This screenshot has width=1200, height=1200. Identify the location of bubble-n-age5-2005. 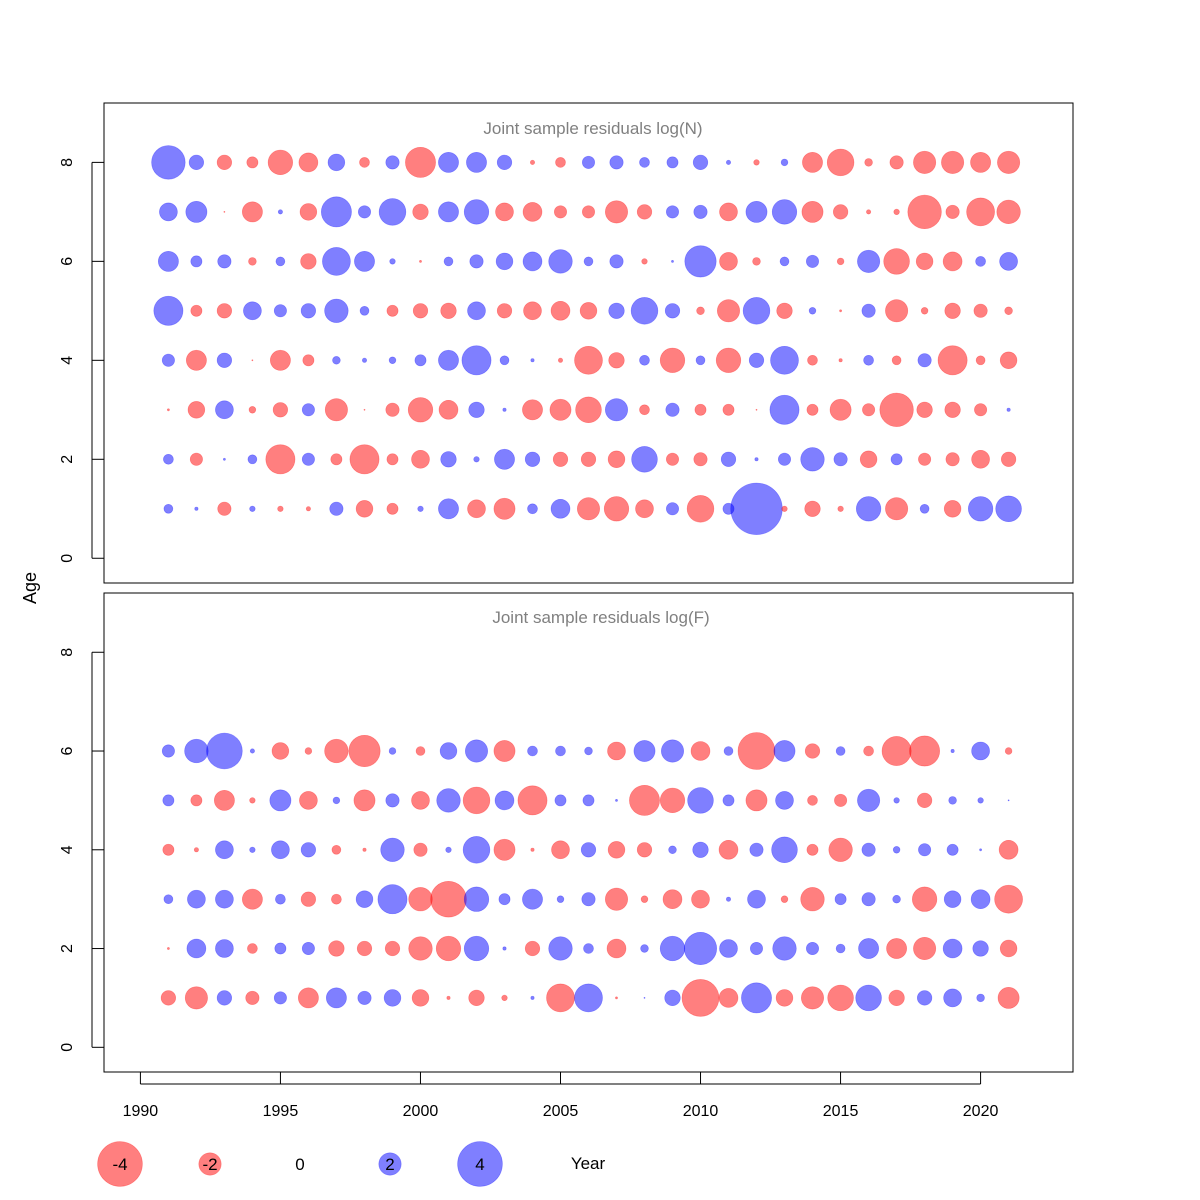
(560, 310).